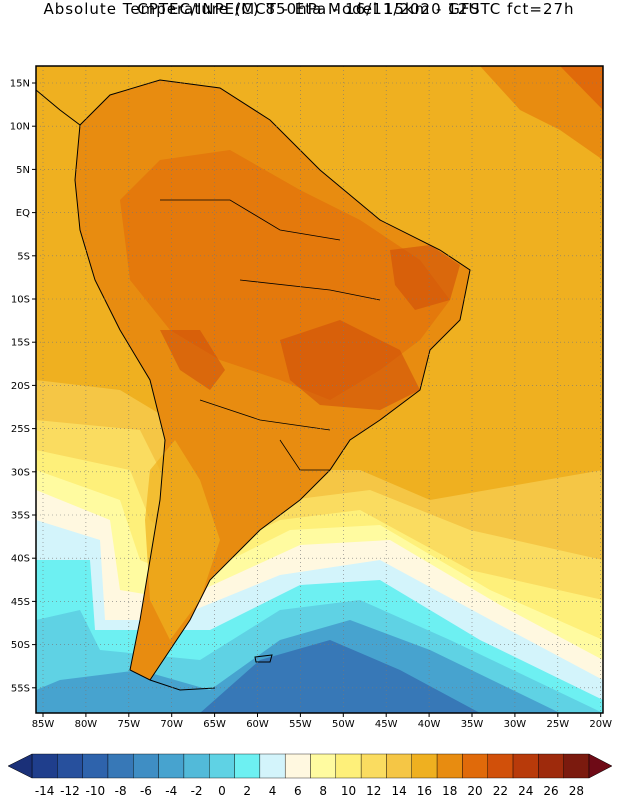 The width and height of the screenshot is (618, 800). What do you see at coordinates (45, 791) in the screenshot?
I see `colorbar-label: -14` at bounding box center [45, 791].